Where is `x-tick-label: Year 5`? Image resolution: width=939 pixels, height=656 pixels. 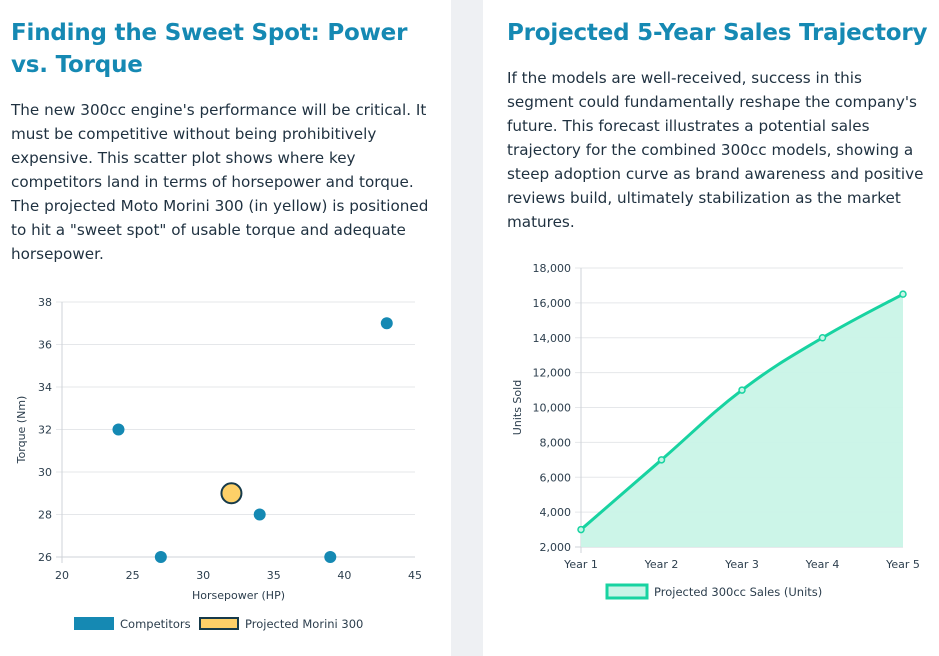
x-tick-label: Year 5 is located at coordinates (902, 564).